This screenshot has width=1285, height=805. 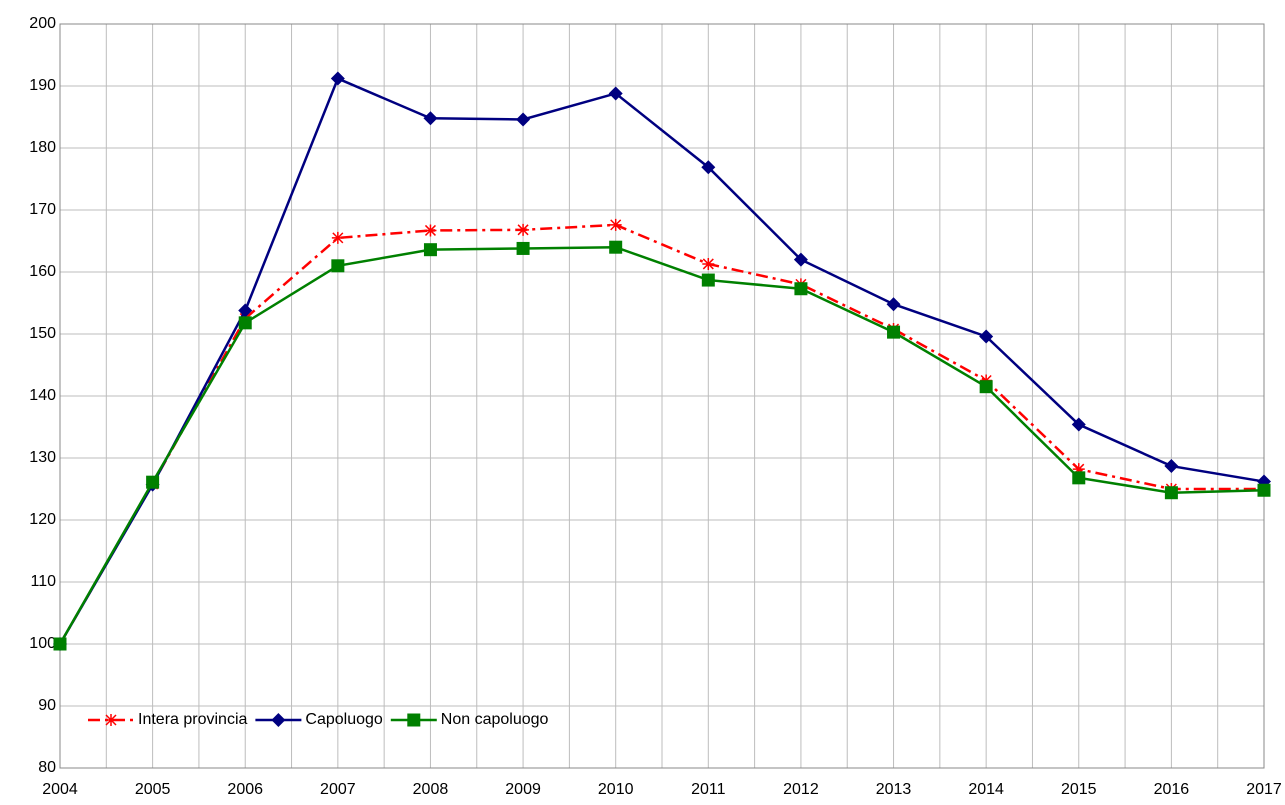 What do you see at coordinates (42, 271) in the screenshot?
I see `y-tick-label: 160` at bounding box center [42, 271].